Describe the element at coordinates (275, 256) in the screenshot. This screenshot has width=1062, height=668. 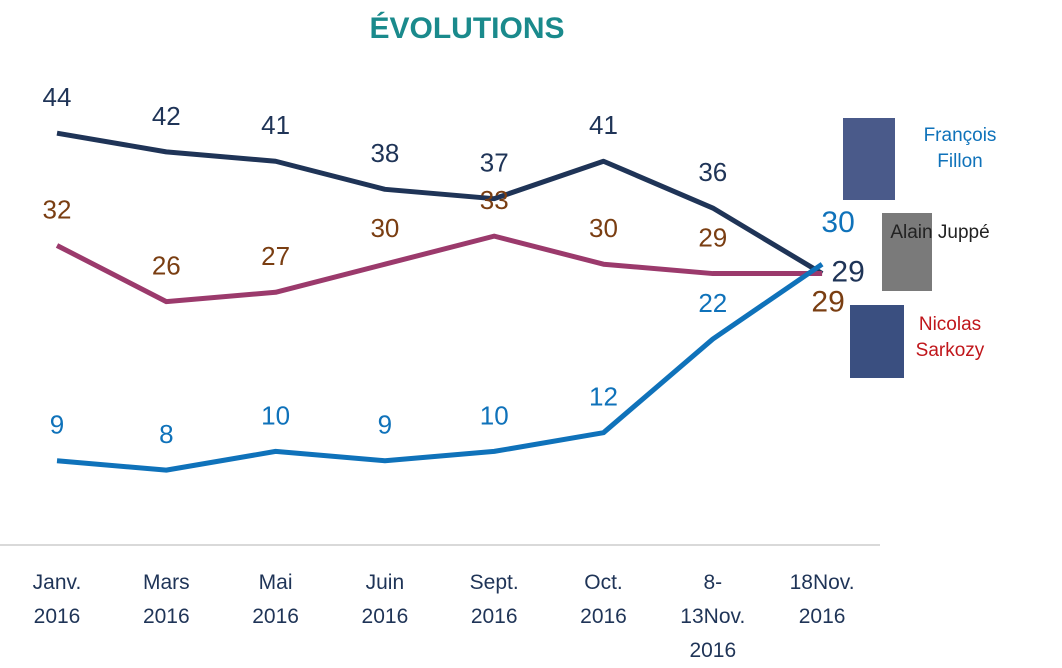
I see `data-label: 27` at that location.